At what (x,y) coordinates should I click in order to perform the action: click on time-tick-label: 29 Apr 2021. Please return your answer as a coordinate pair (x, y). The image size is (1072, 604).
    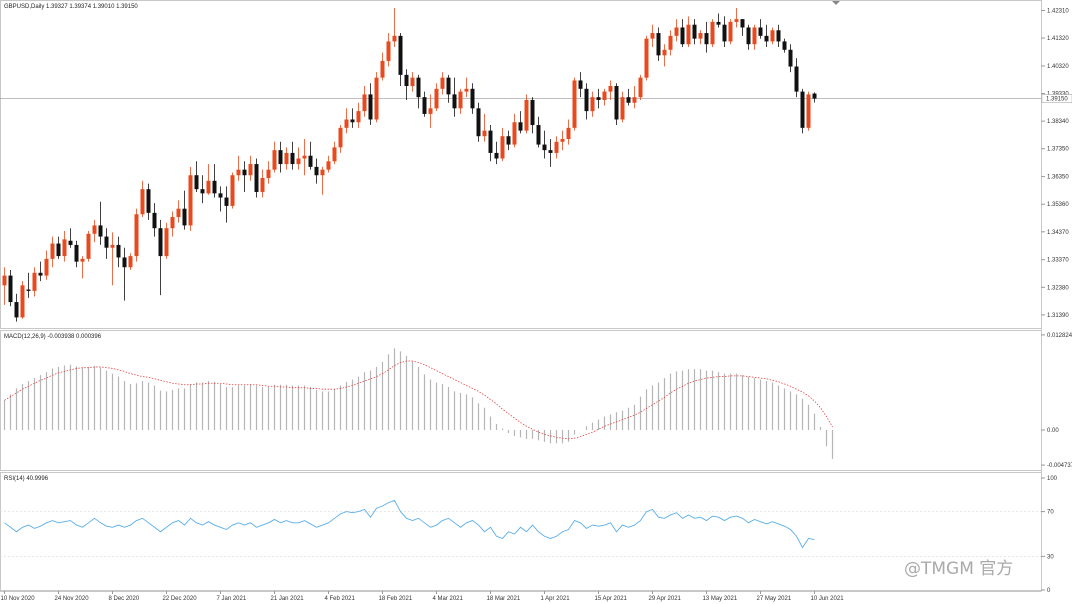
    Looking at the image, I should click on (665, 599).